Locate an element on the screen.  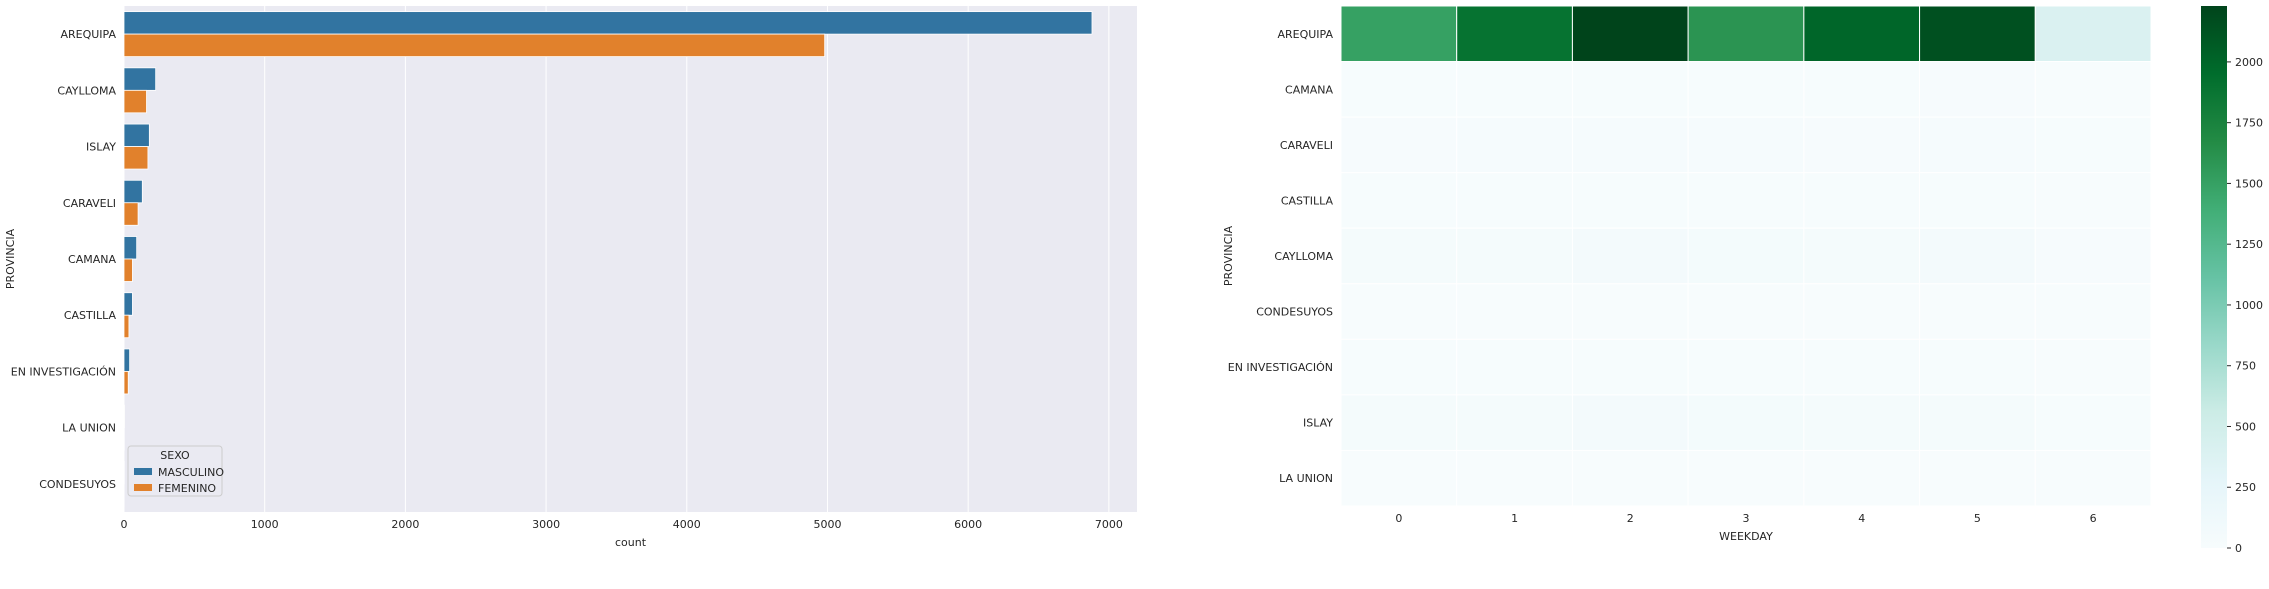
x-tick-label: 7000 is located at coordinates (1109, 524).